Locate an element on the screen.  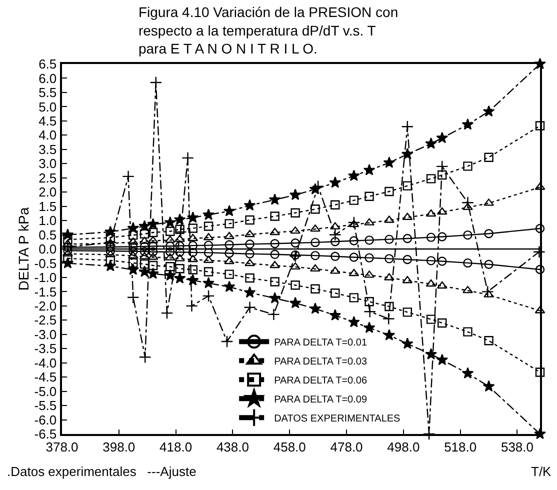
x-tick-label: 398.0 is located at coordinates (119, 446).